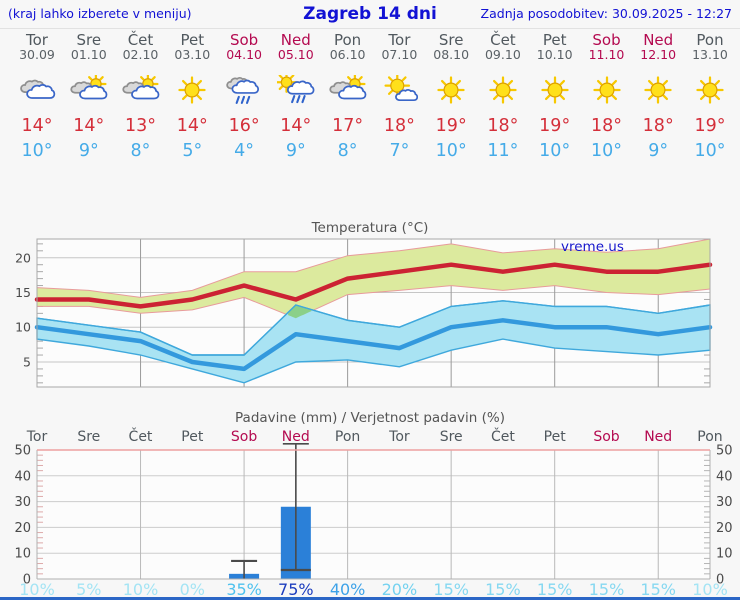  Describe the element at coordinates (399, 589) in the screenshot. I see `precip-probability: 20%` at that location.